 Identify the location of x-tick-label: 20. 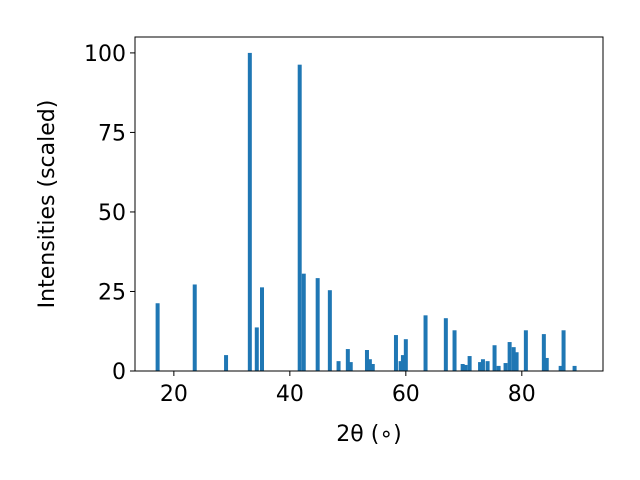
(174, 394).